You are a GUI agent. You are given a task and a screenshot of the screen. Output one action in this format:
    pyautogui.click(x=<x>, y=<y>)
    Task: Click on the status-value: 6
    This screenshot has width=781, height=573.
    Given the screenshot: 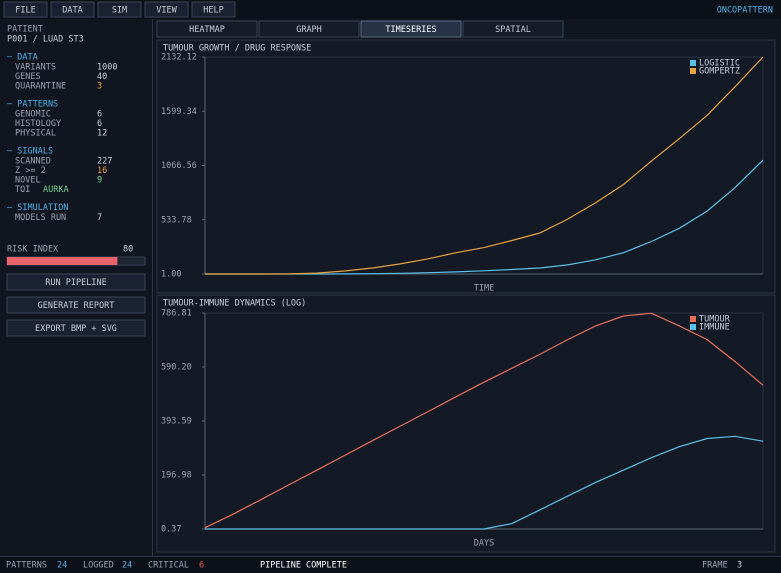 What is the action you would take?
    pyautogui.click(x=201, y=566)
    